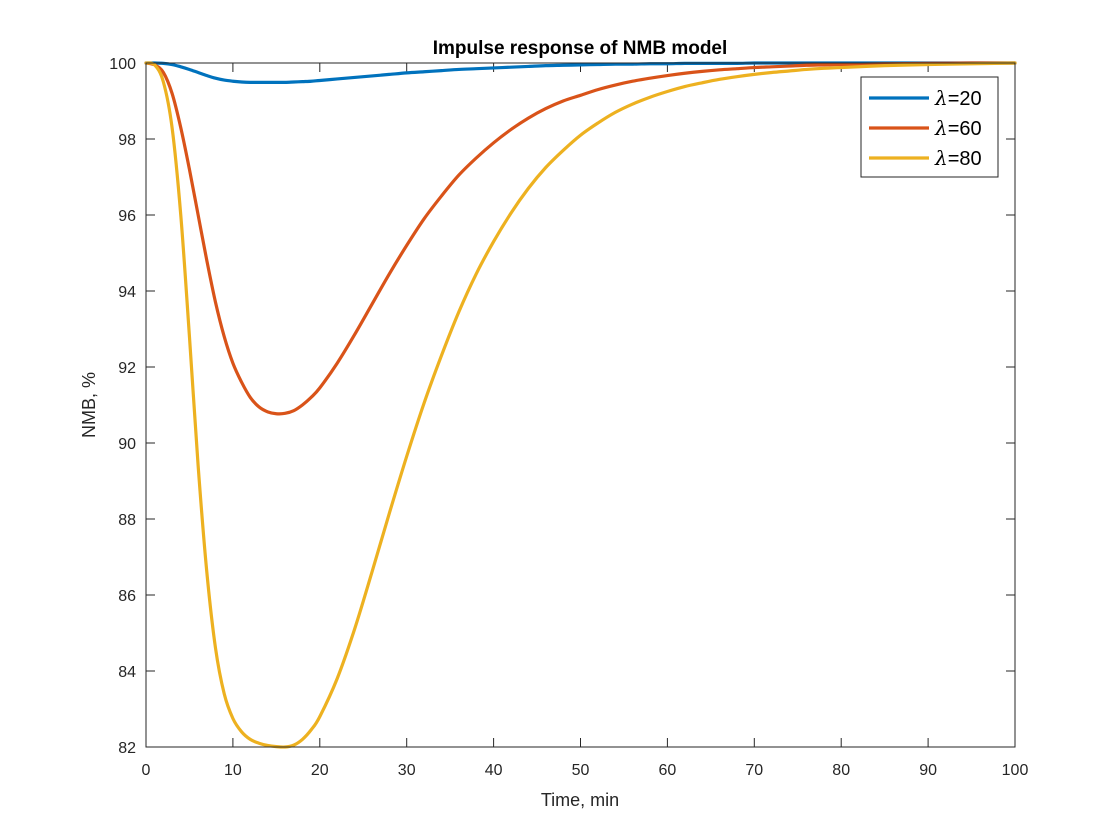  I want to click on x-axis-label: Time, min, so click(580, 800).